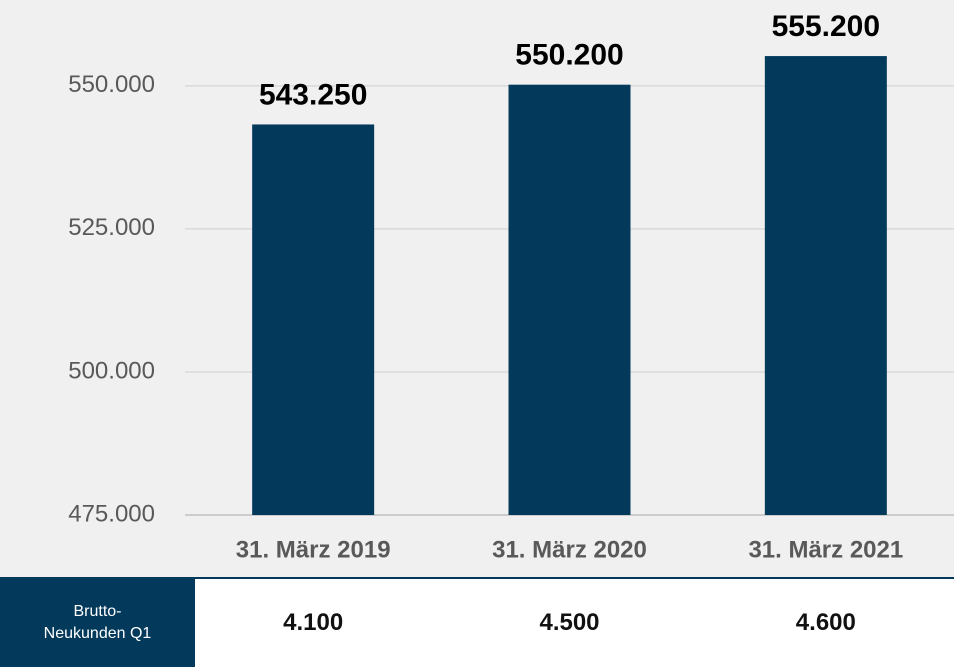 This screenshot has width=954, height=667. Describe the element at coordinates (569, 55) in the screenshot. I see `value-label: 550.200` at that location.